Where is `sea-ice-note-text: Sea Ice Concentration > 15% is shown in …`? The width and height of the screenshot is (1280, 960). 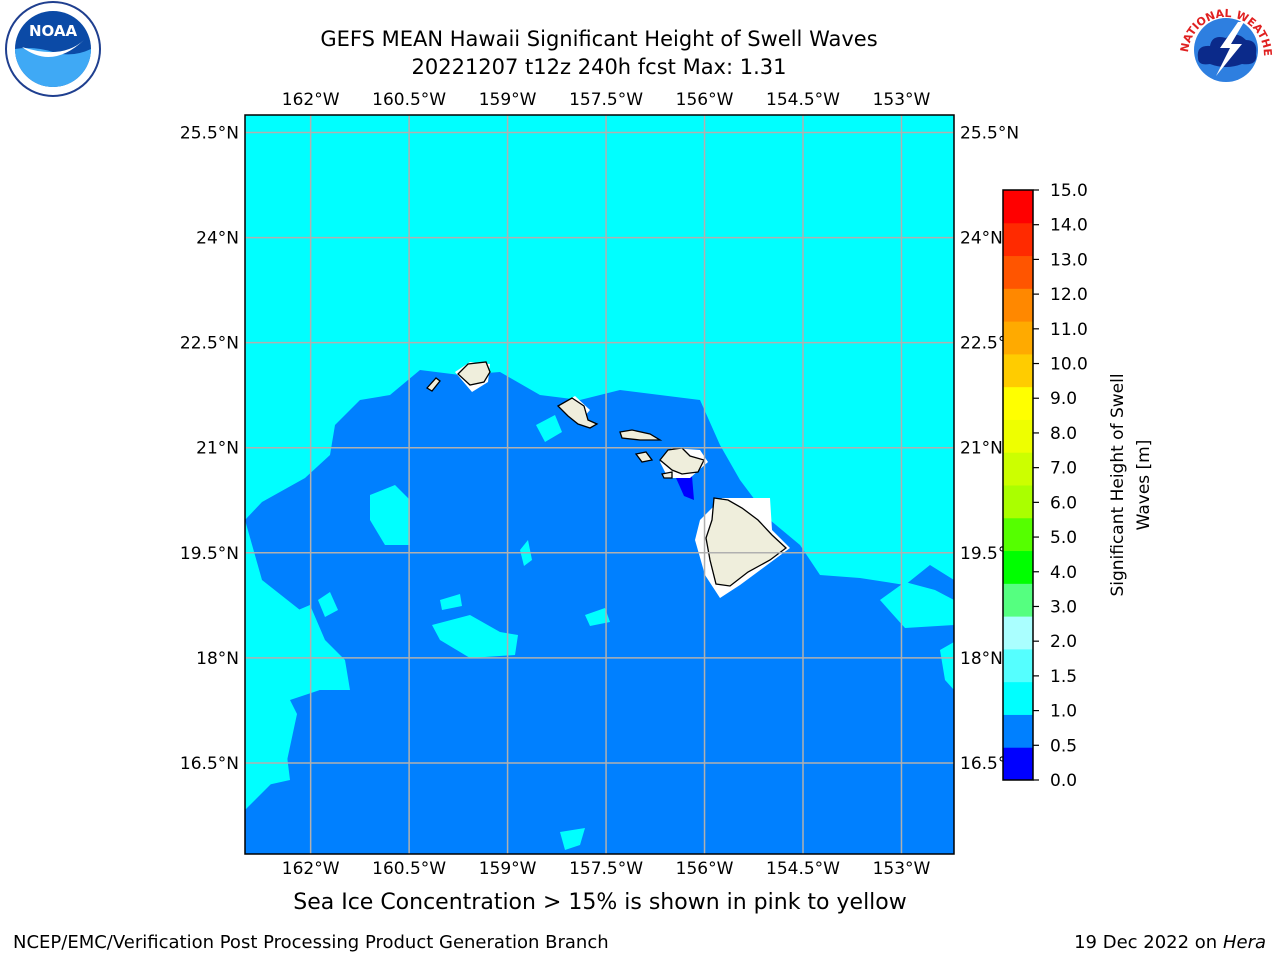
sea-ice-note-text: Sea Ice Concentration > 15% is shown in … is located at coordinates (600, 902).